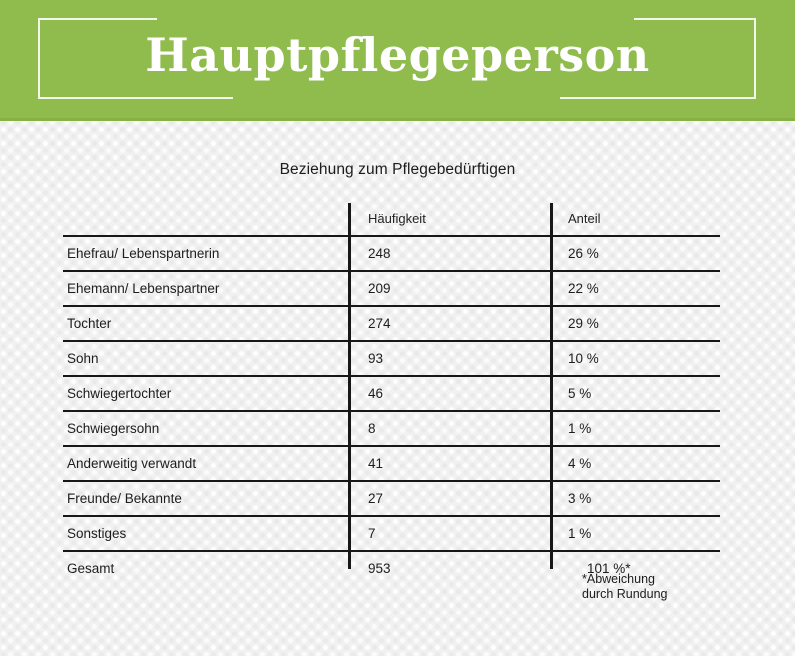 The height and width of the screenshot is (656, 795). What do you see at coordinates (397, 169) in the screenshot?
I see `table-caption: Beziehung zum Pflegebedürftigen` at bounding box center [397, 169].